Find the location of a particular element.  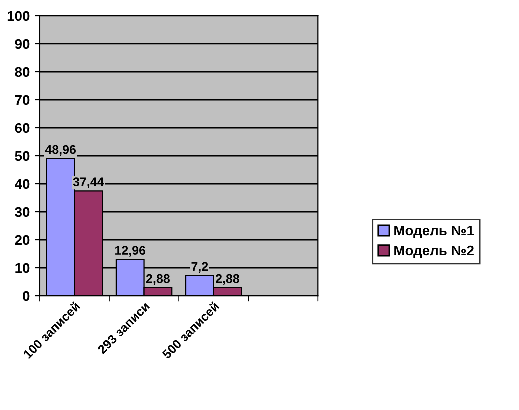

y-tick-label: 20 is located at coordinates (22, 240).